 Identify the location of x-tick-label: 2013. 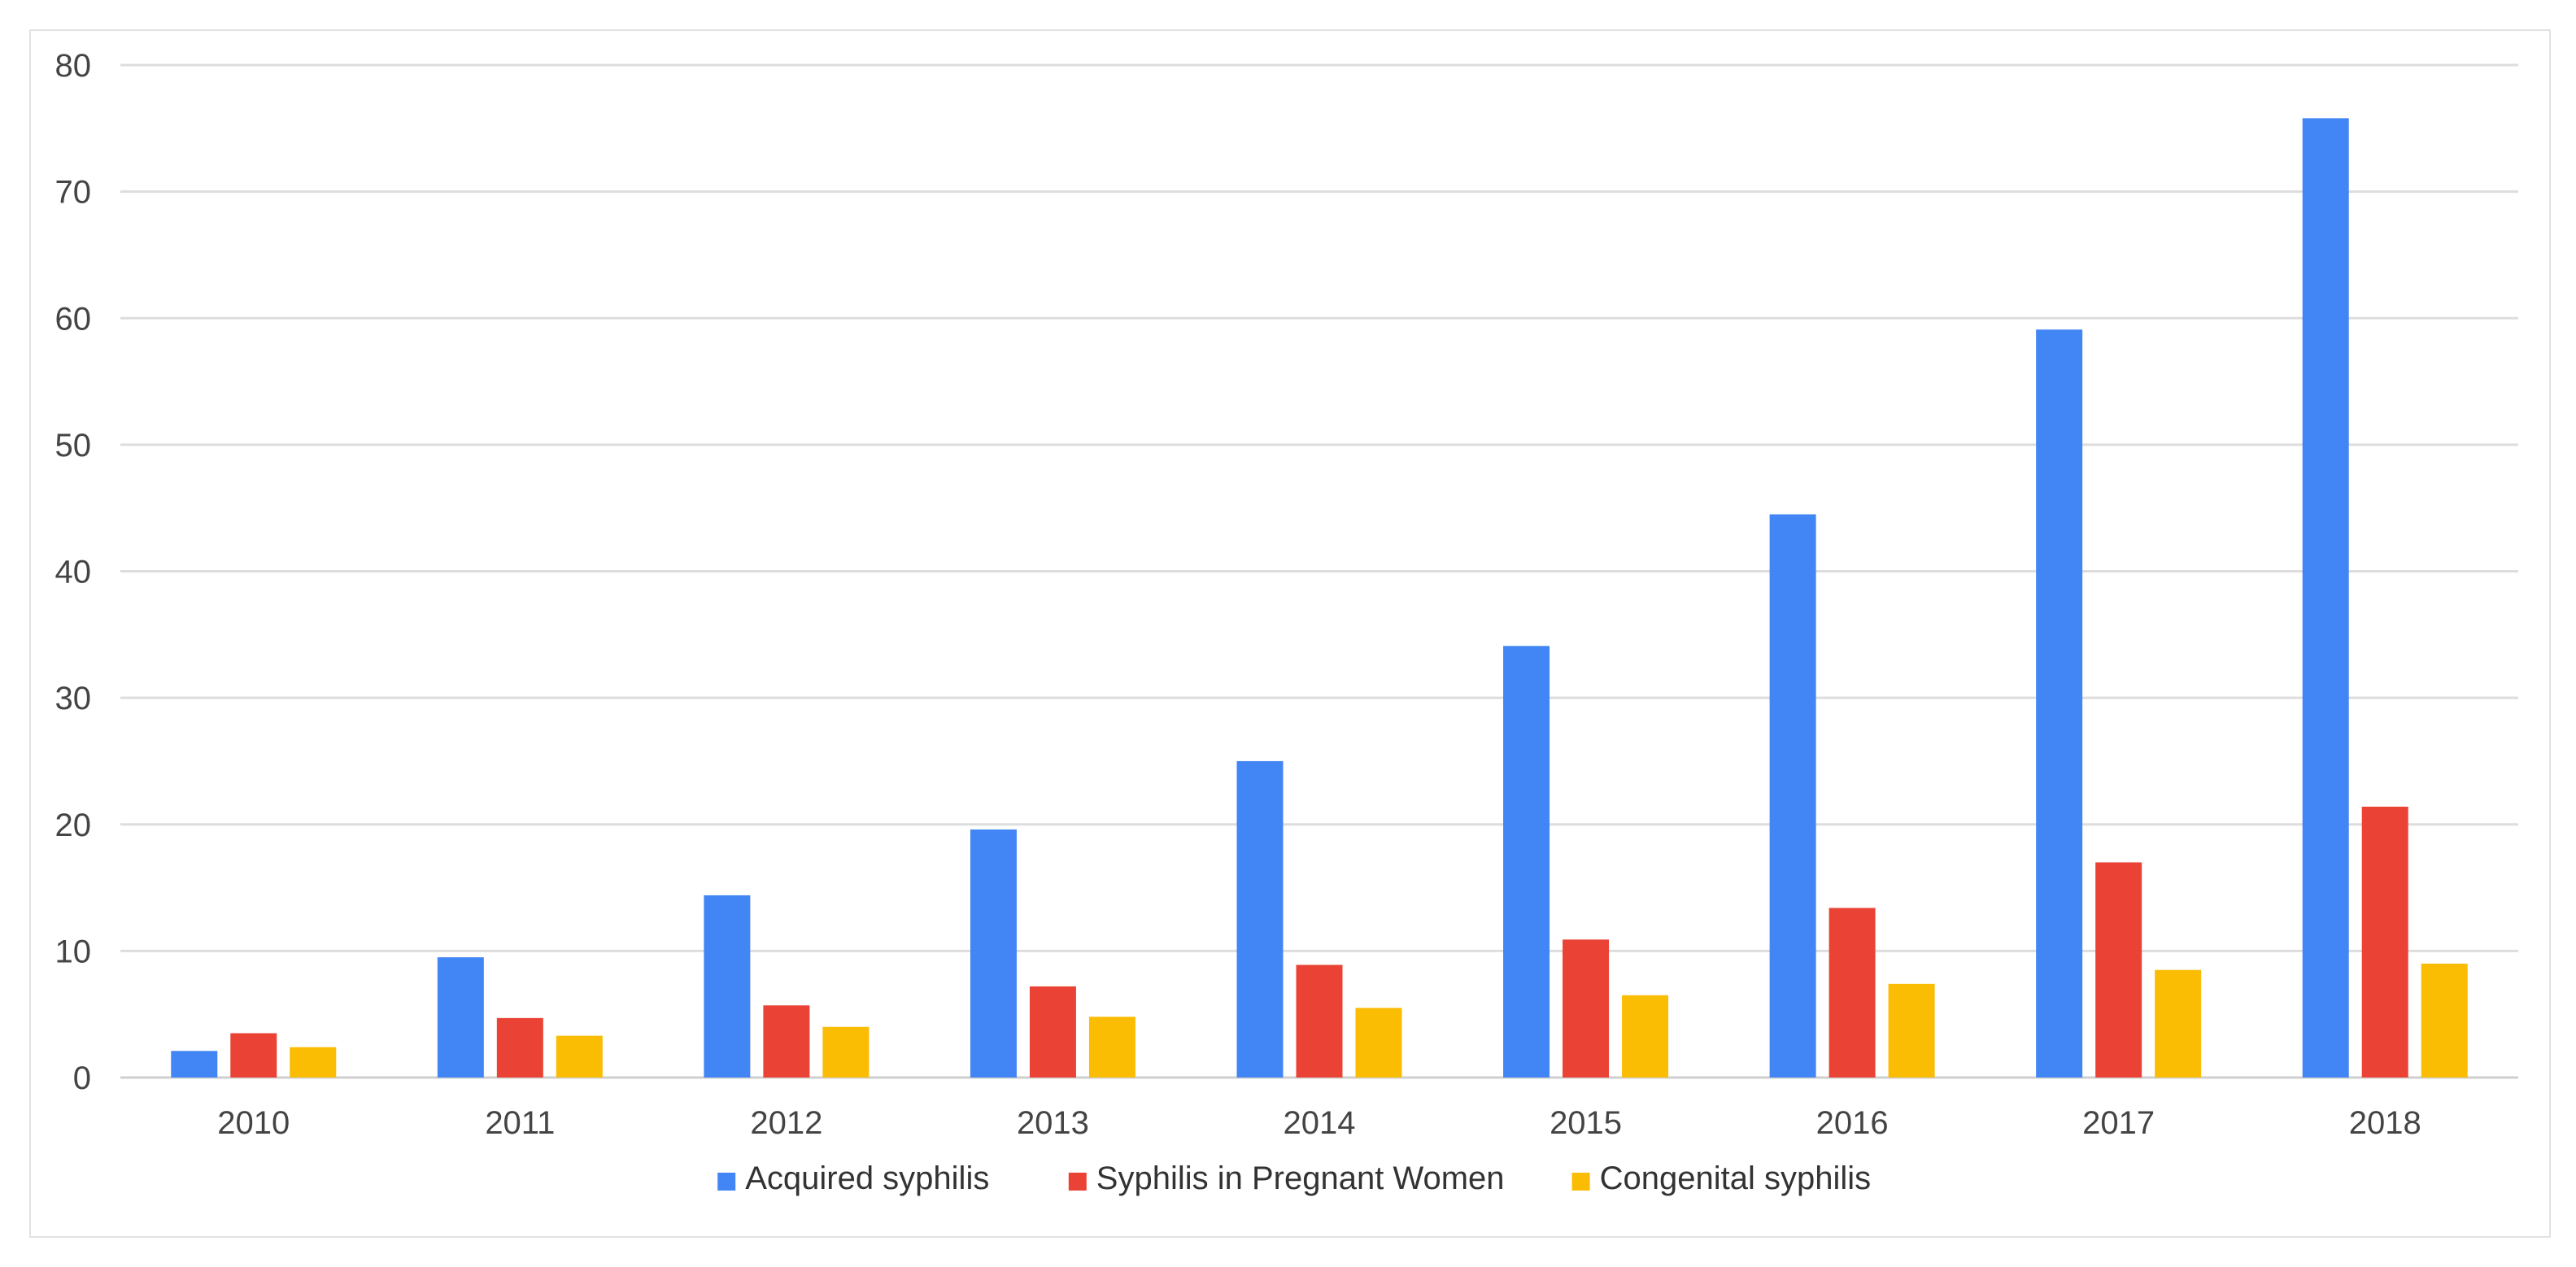
(1053, 1123).